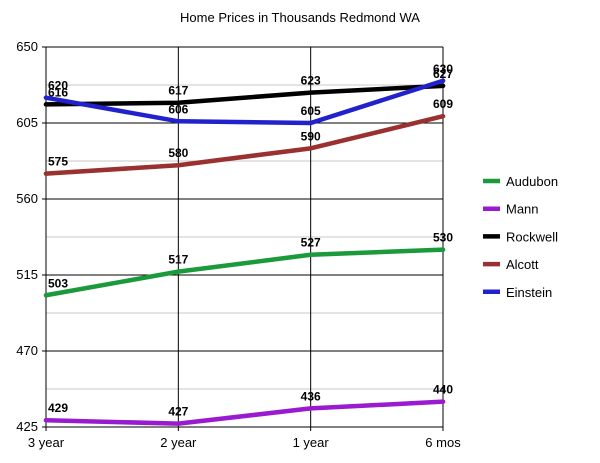 This screenshot has height=463, width=600. I want to click on data-label-rockwell: 623, so click(311, 81).